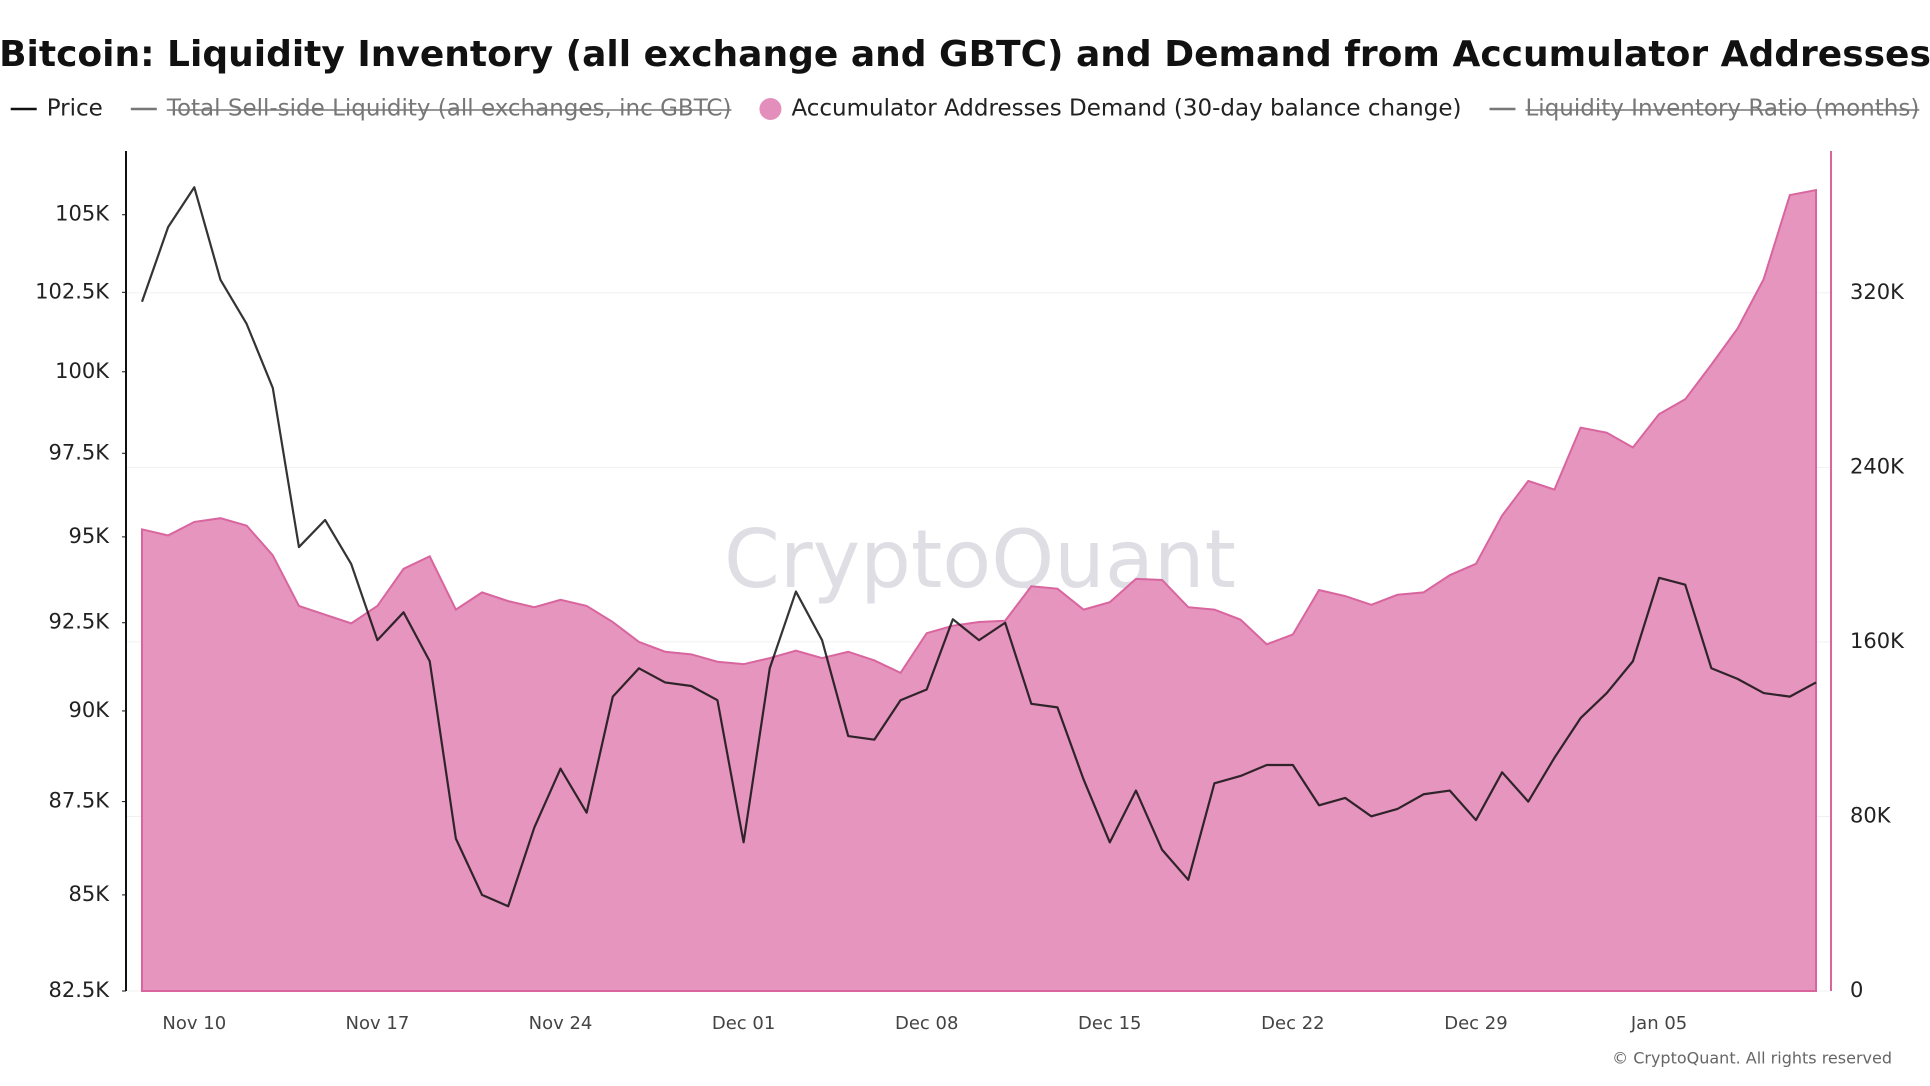  I want to click on x-tick-label: Nov 10, so click(194, 1023).